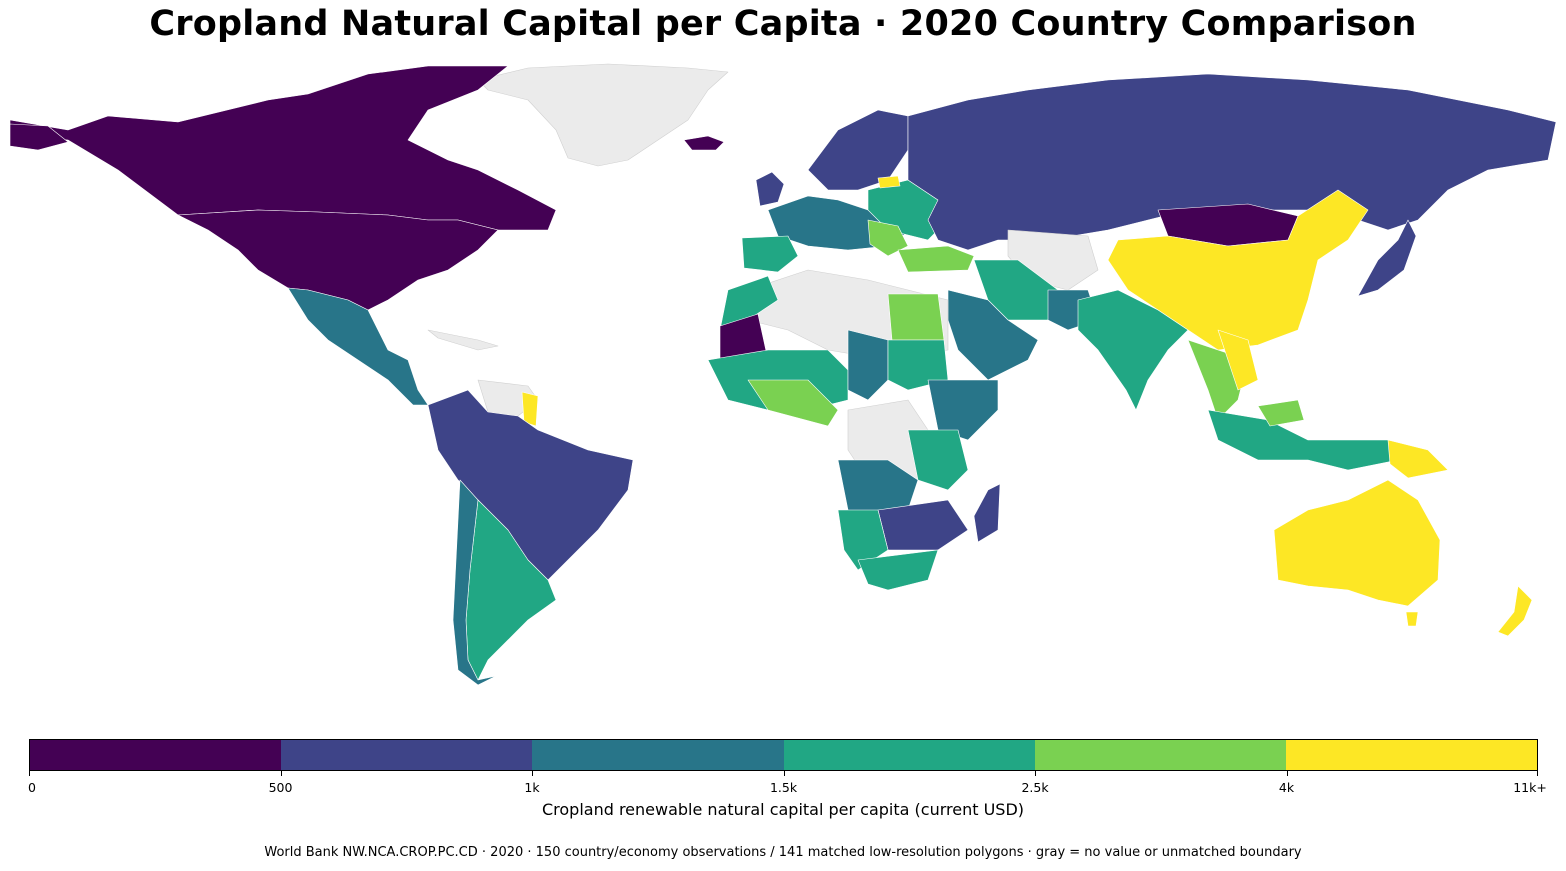  Describe the element at coordinates (32, 787) in the screenshot. I see `legend-tick-label: 0` at that location.